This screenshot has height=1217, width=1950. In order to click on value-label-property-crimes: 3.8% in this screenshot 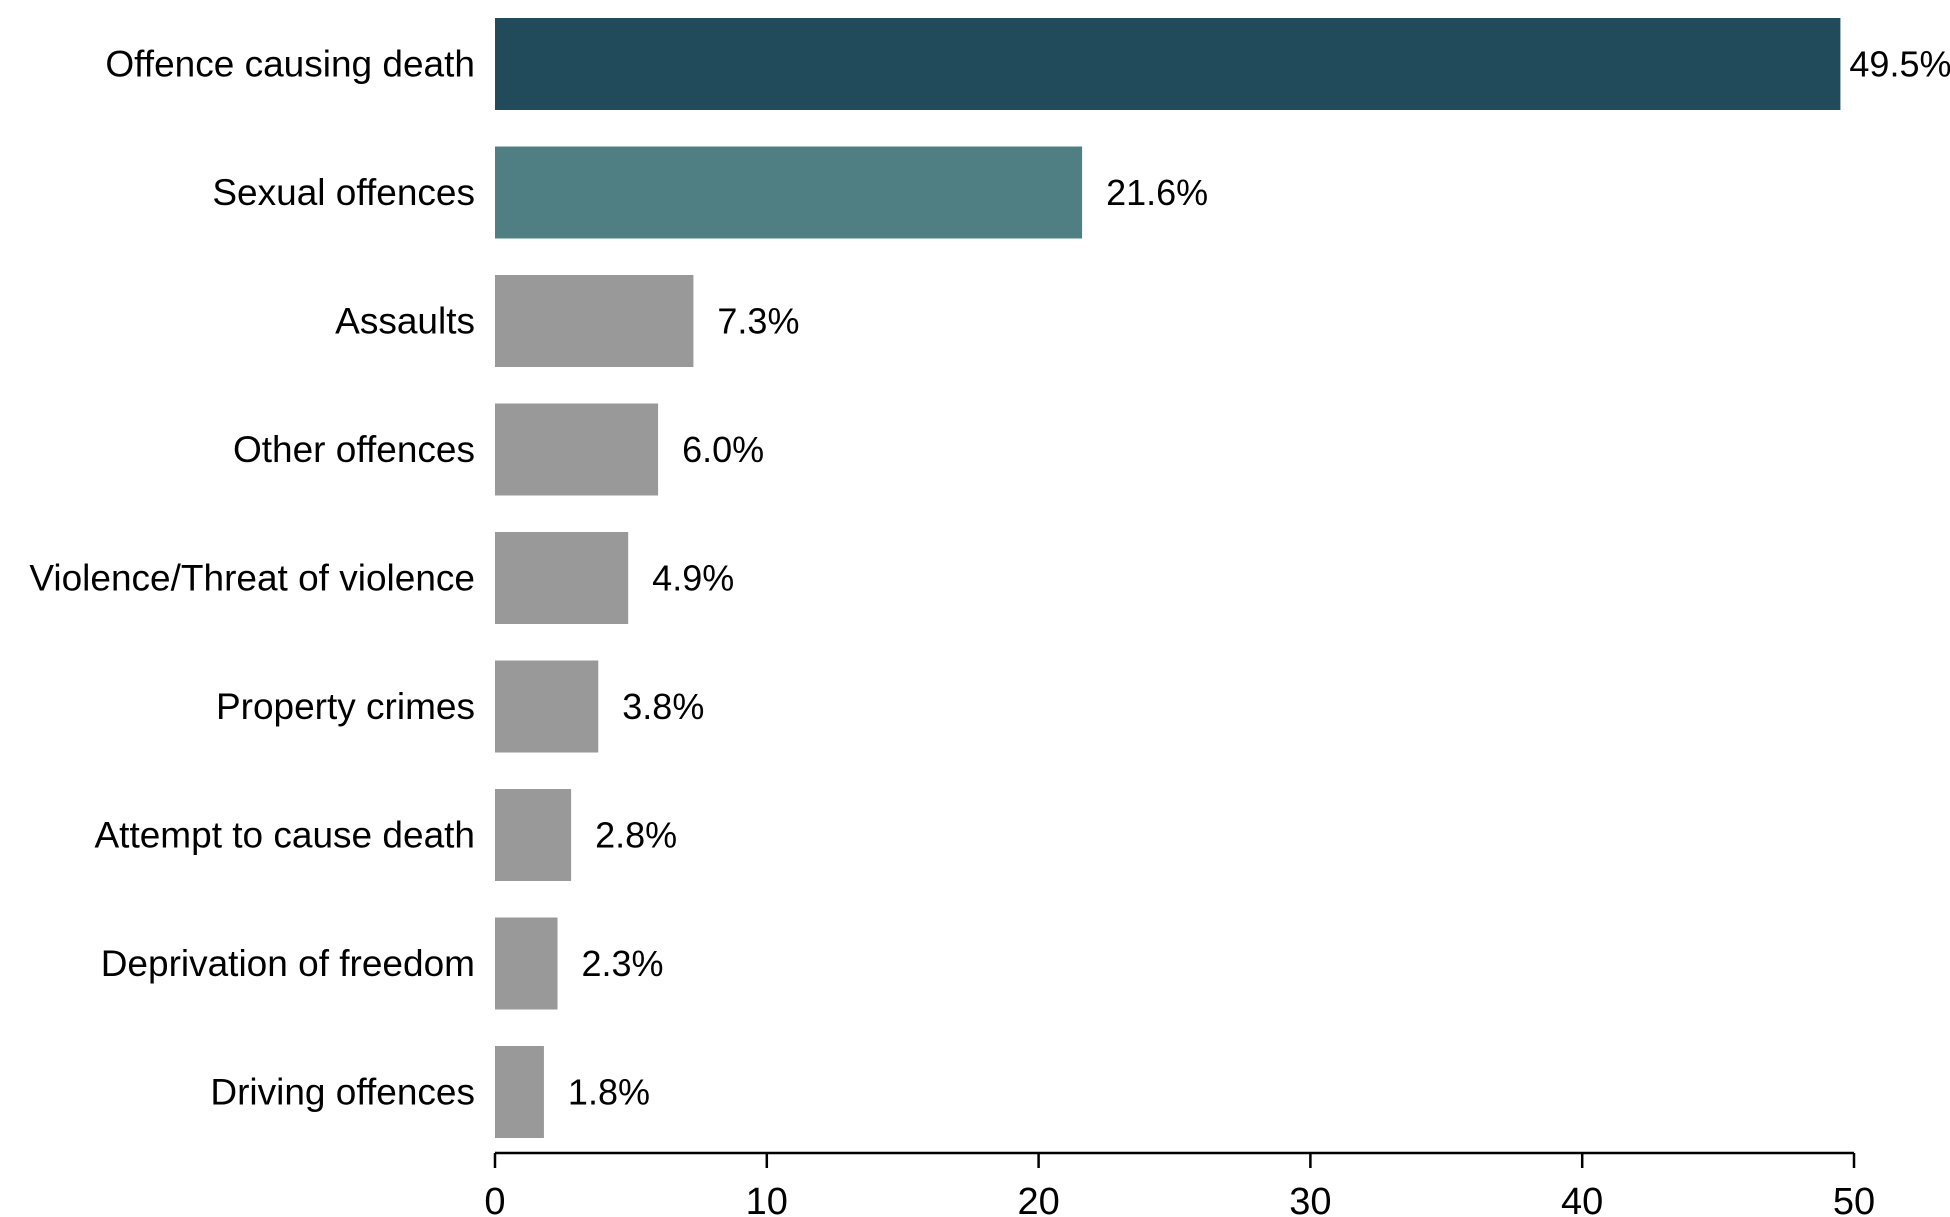, I will do `click(663, 706)`.